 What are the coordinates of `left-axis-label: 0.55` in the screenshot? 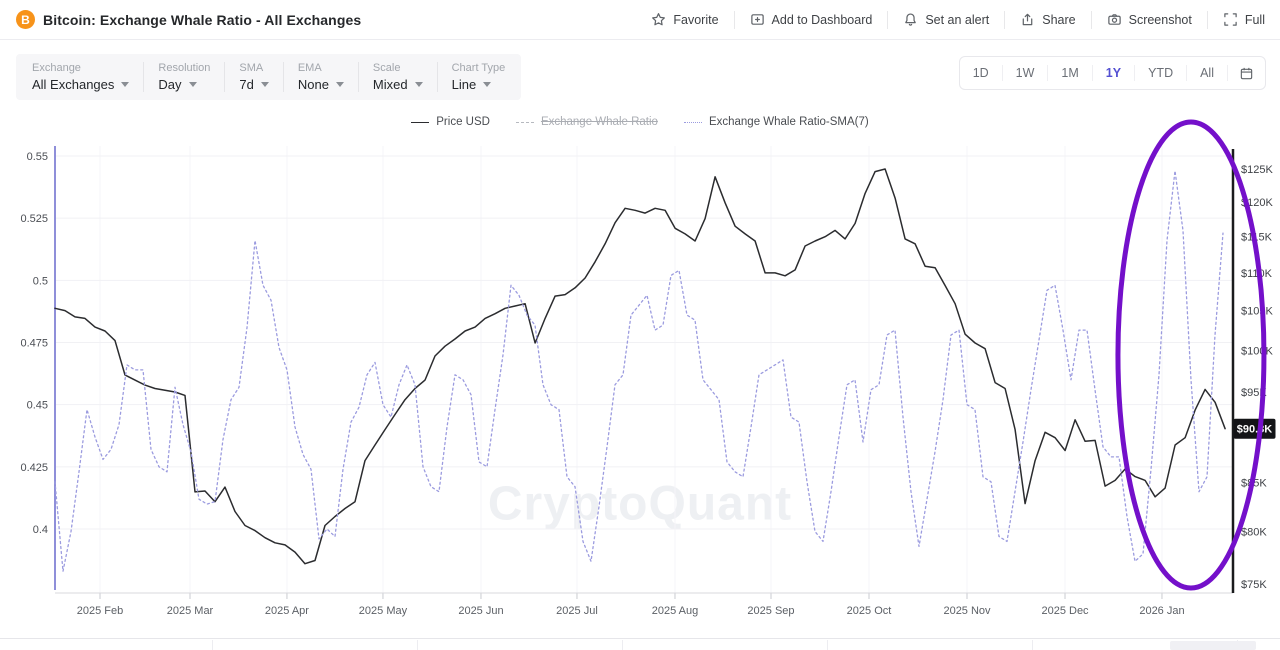 It's located at (37, 157).